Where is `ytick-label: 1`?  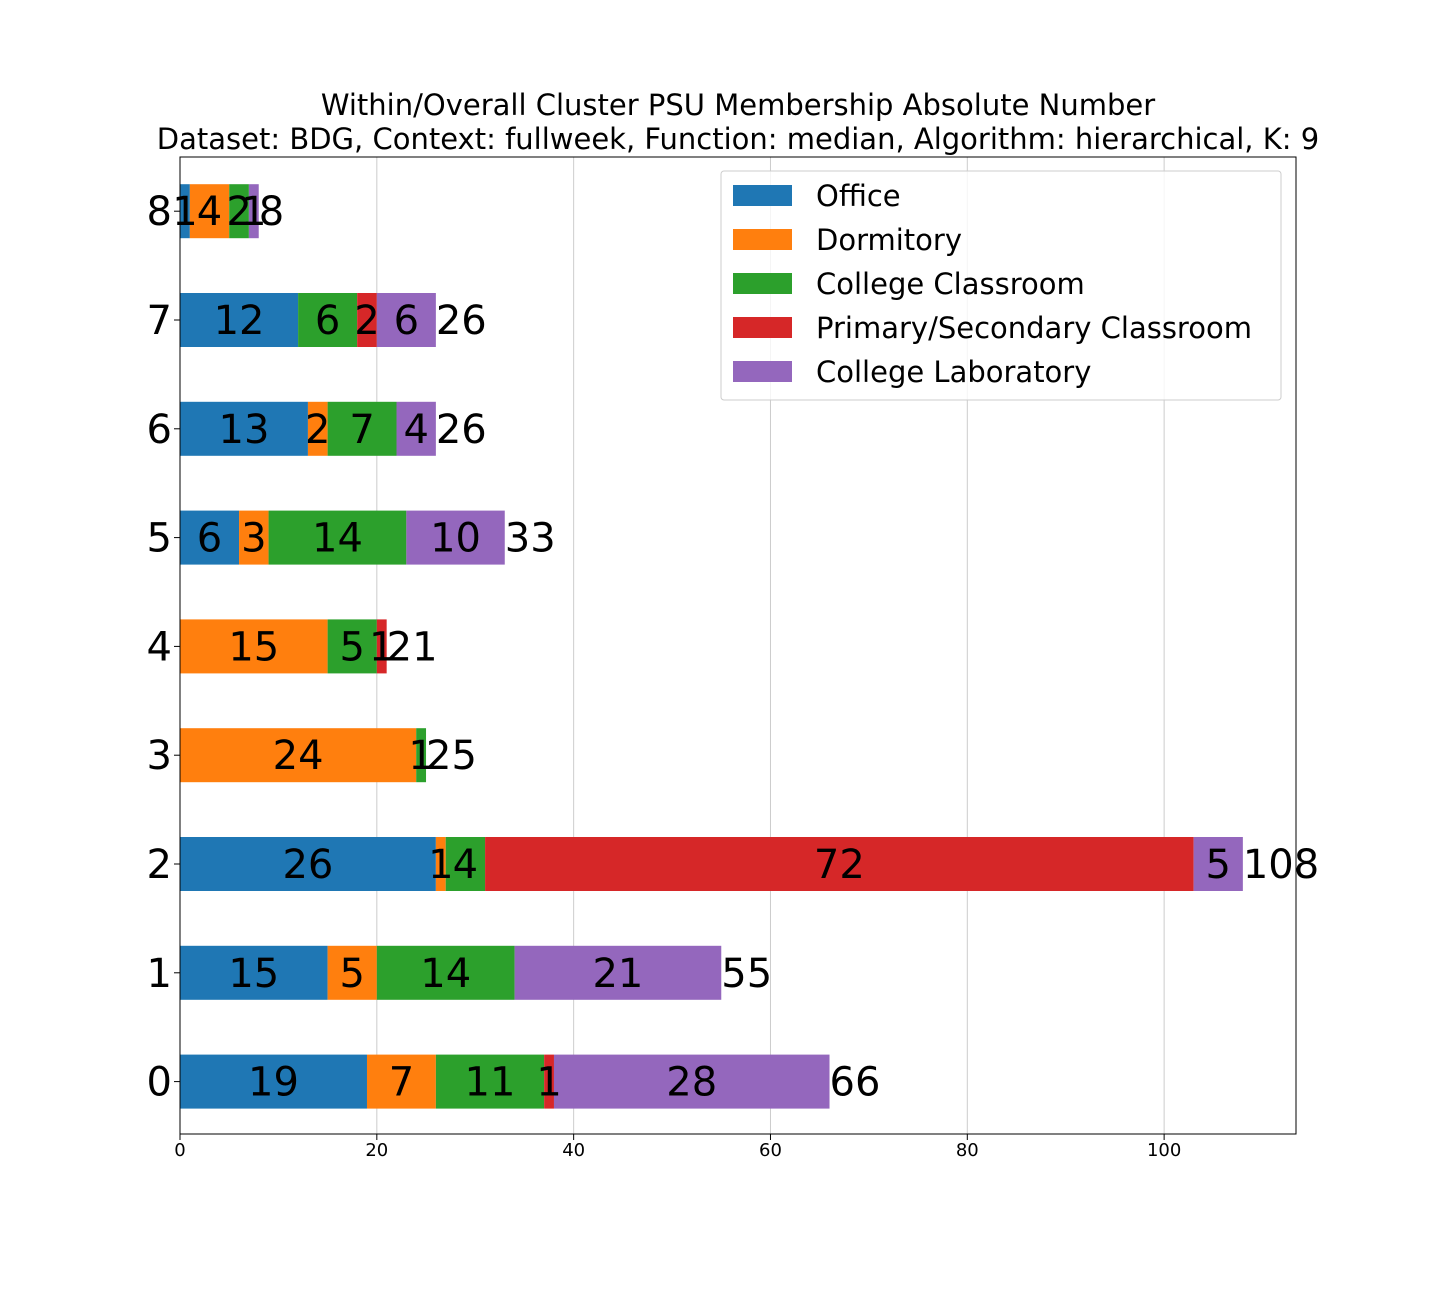 ytick-label: 1 is located at coordinates (159, 974).